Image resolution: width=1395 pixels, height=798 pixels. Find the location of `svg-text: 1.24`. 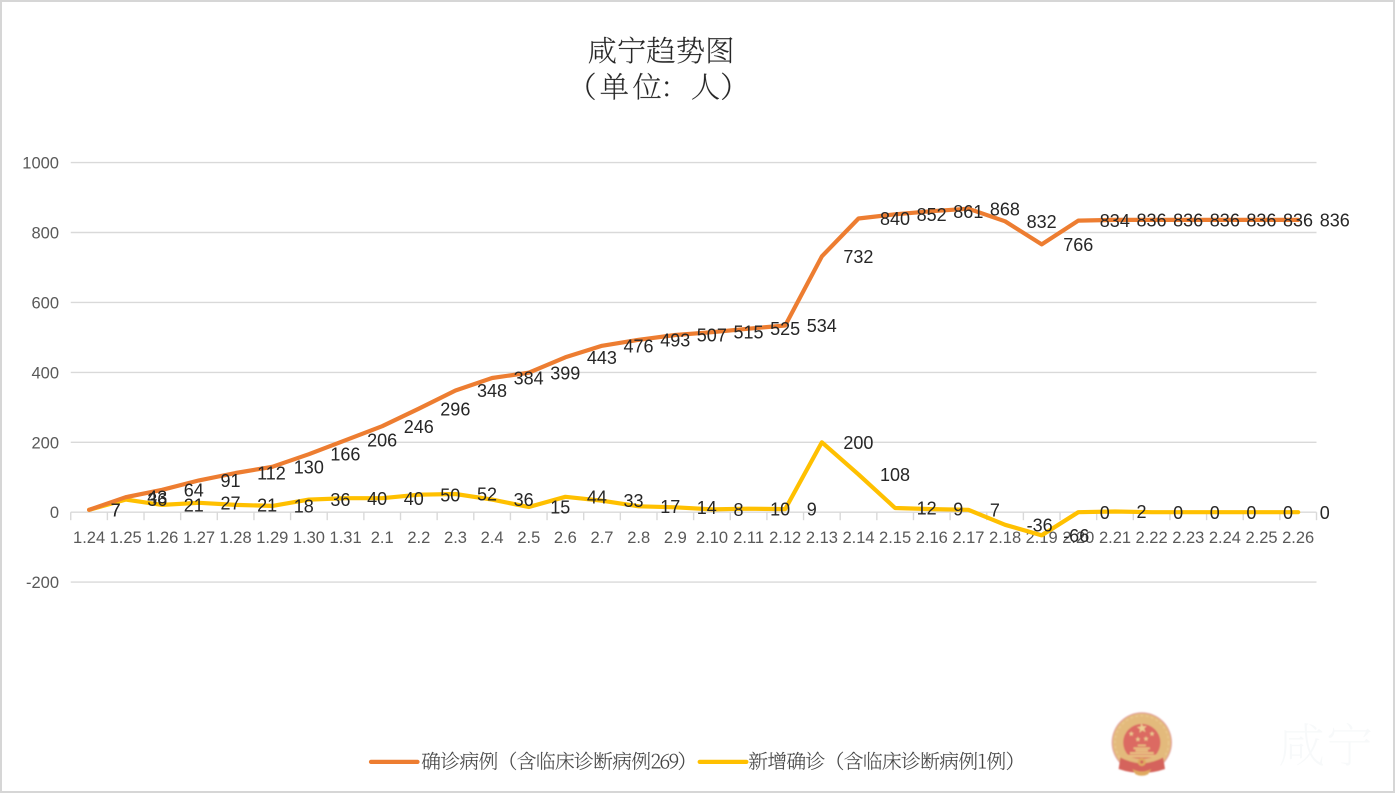

svg-text: 1.24 is located at coordinates (89, 538).